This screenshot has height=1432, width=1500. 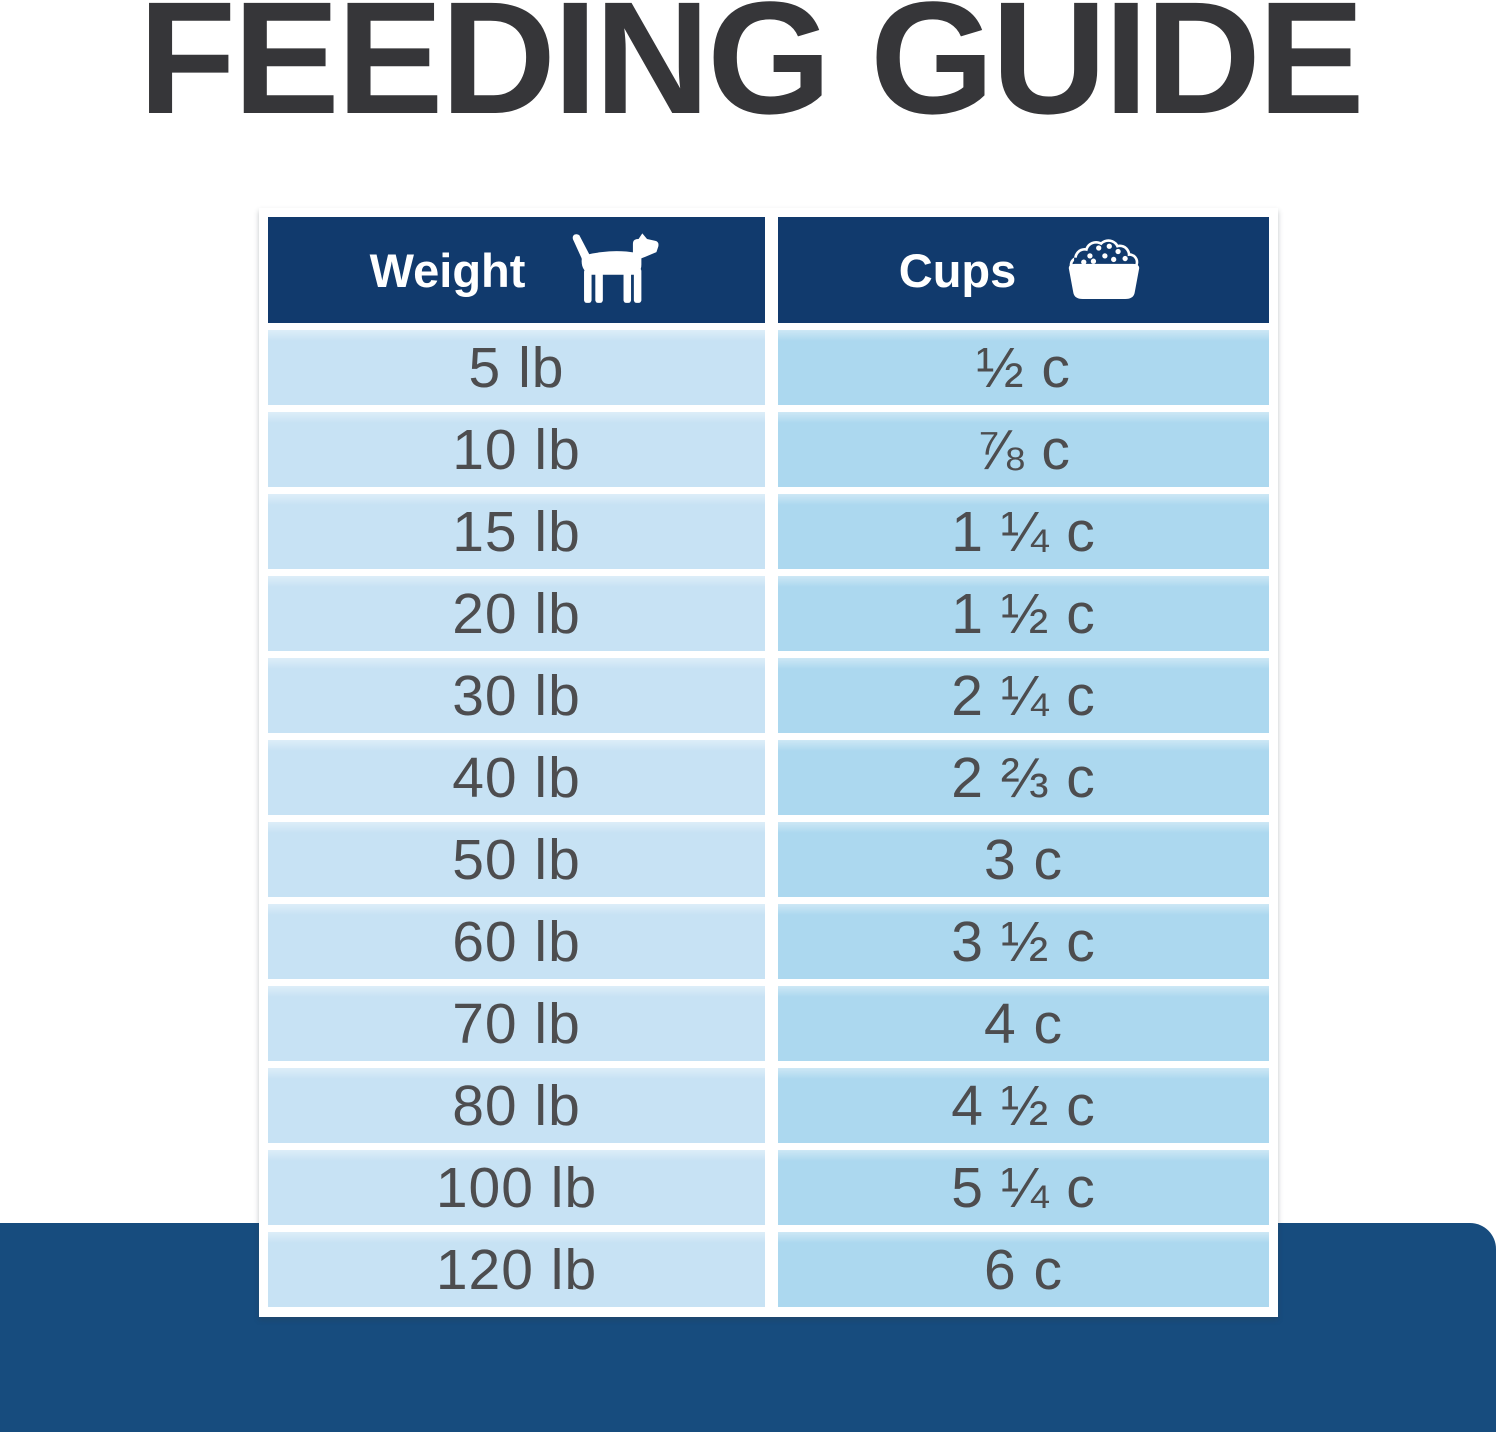 I want to click on food-bowl-icon, so click(x=1104, y=269).